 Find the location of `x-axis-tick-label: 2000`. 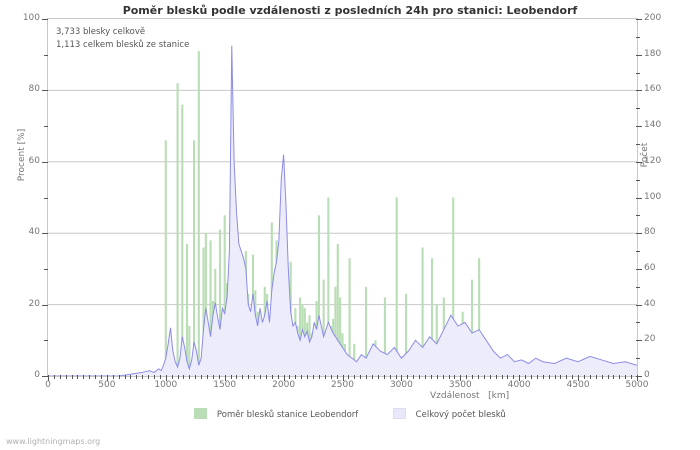

x-axis-tick-label: 2000 is located at coordinates (284, 385).